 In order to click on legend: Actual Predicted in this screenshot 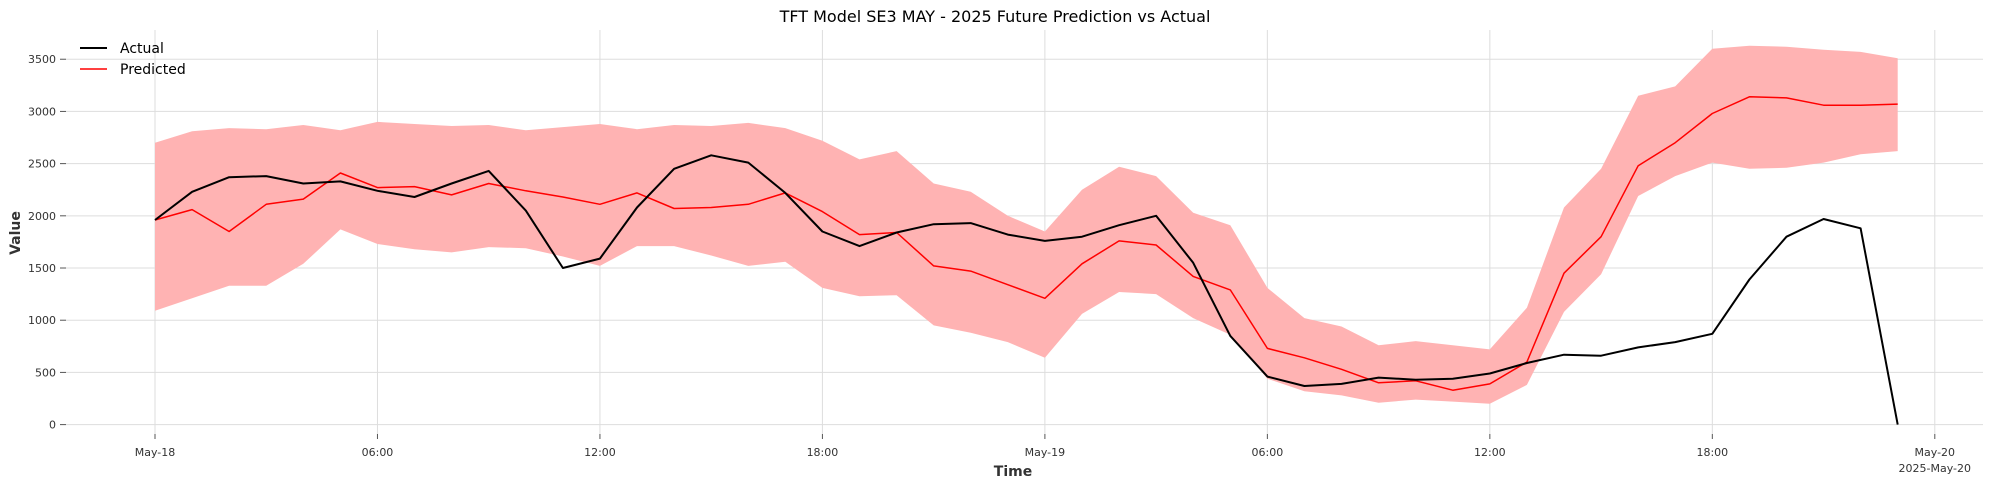, I will do `click(133, 59)`.